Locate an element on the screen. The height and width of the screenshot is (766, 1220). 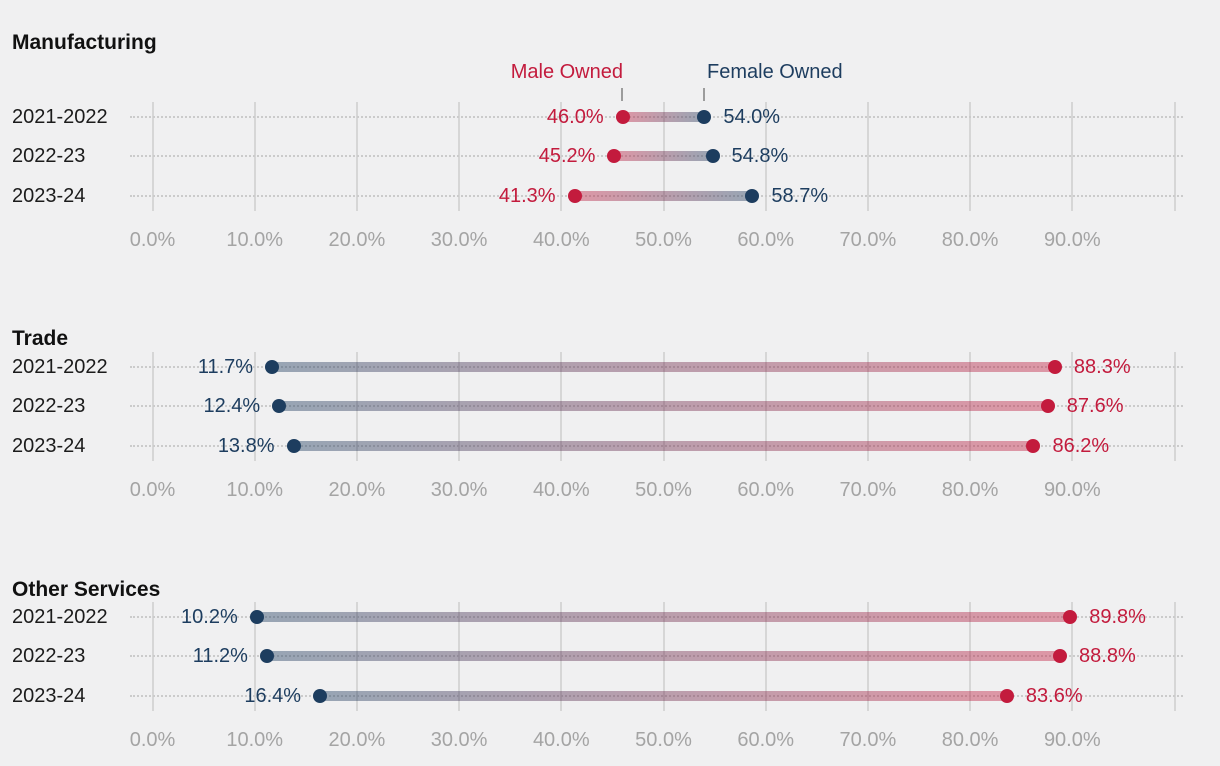
female-value-label: 13.8% is located at coordinates (246, 445).